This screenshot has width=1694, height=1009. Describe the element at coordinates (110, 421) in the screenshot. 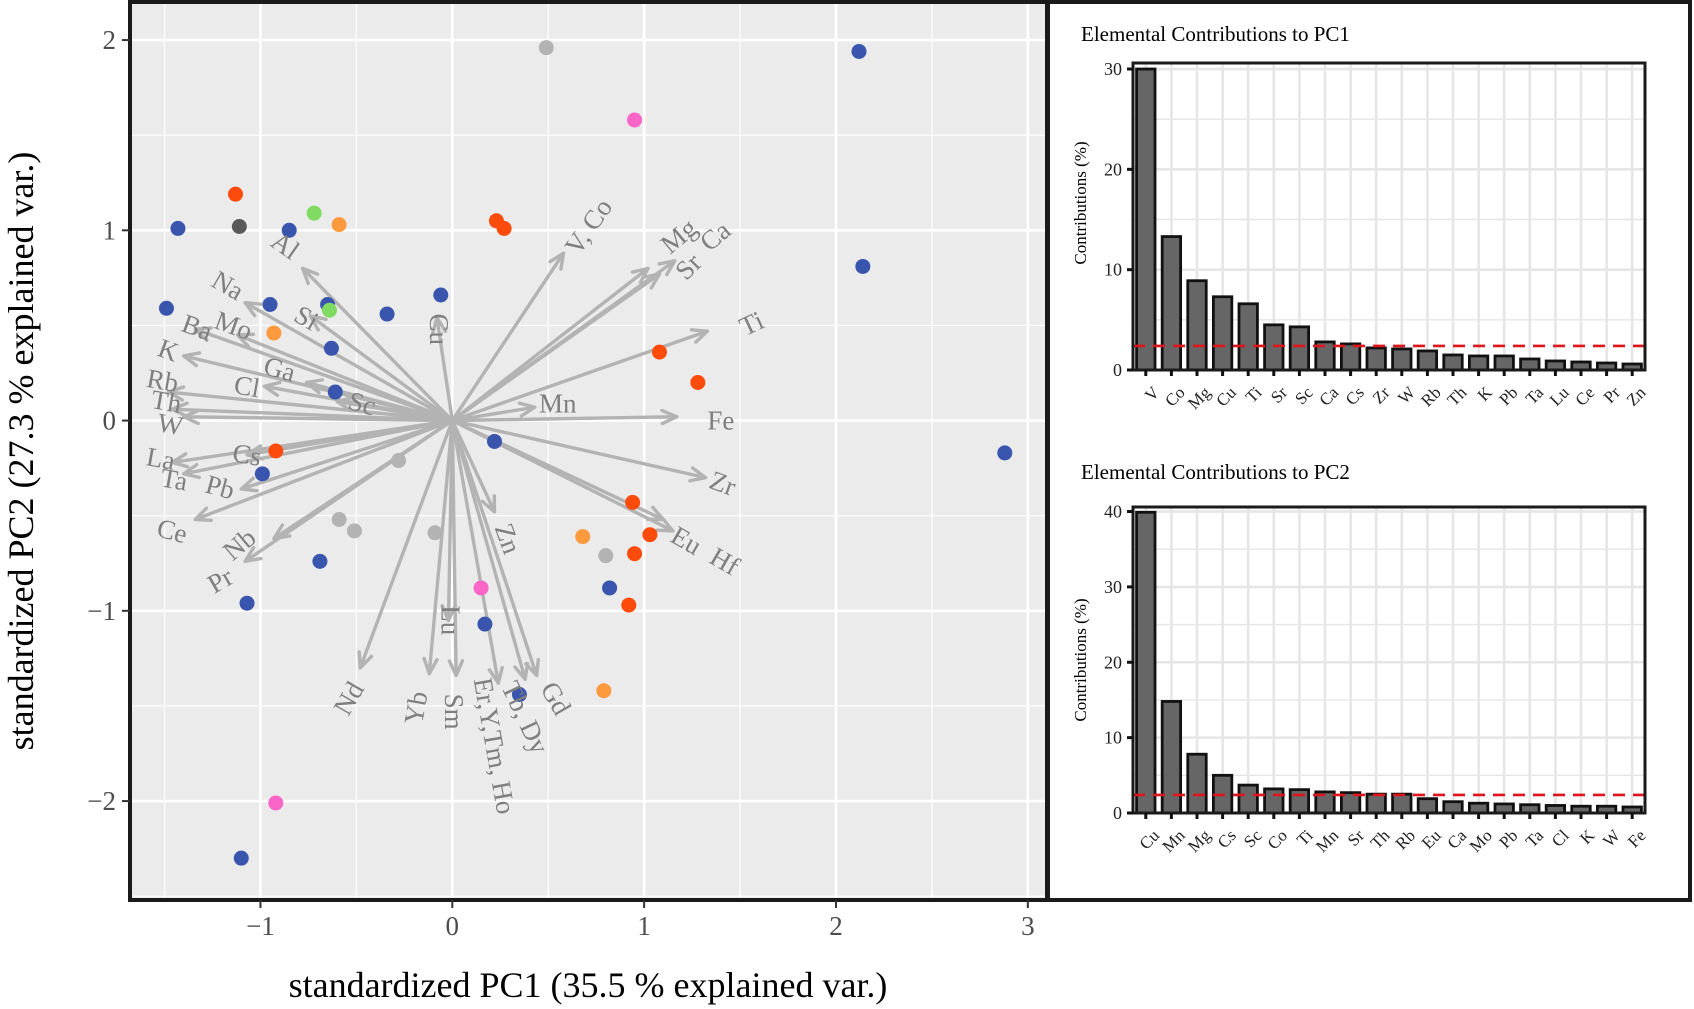

I see `y-tick-label: 0` at that location.